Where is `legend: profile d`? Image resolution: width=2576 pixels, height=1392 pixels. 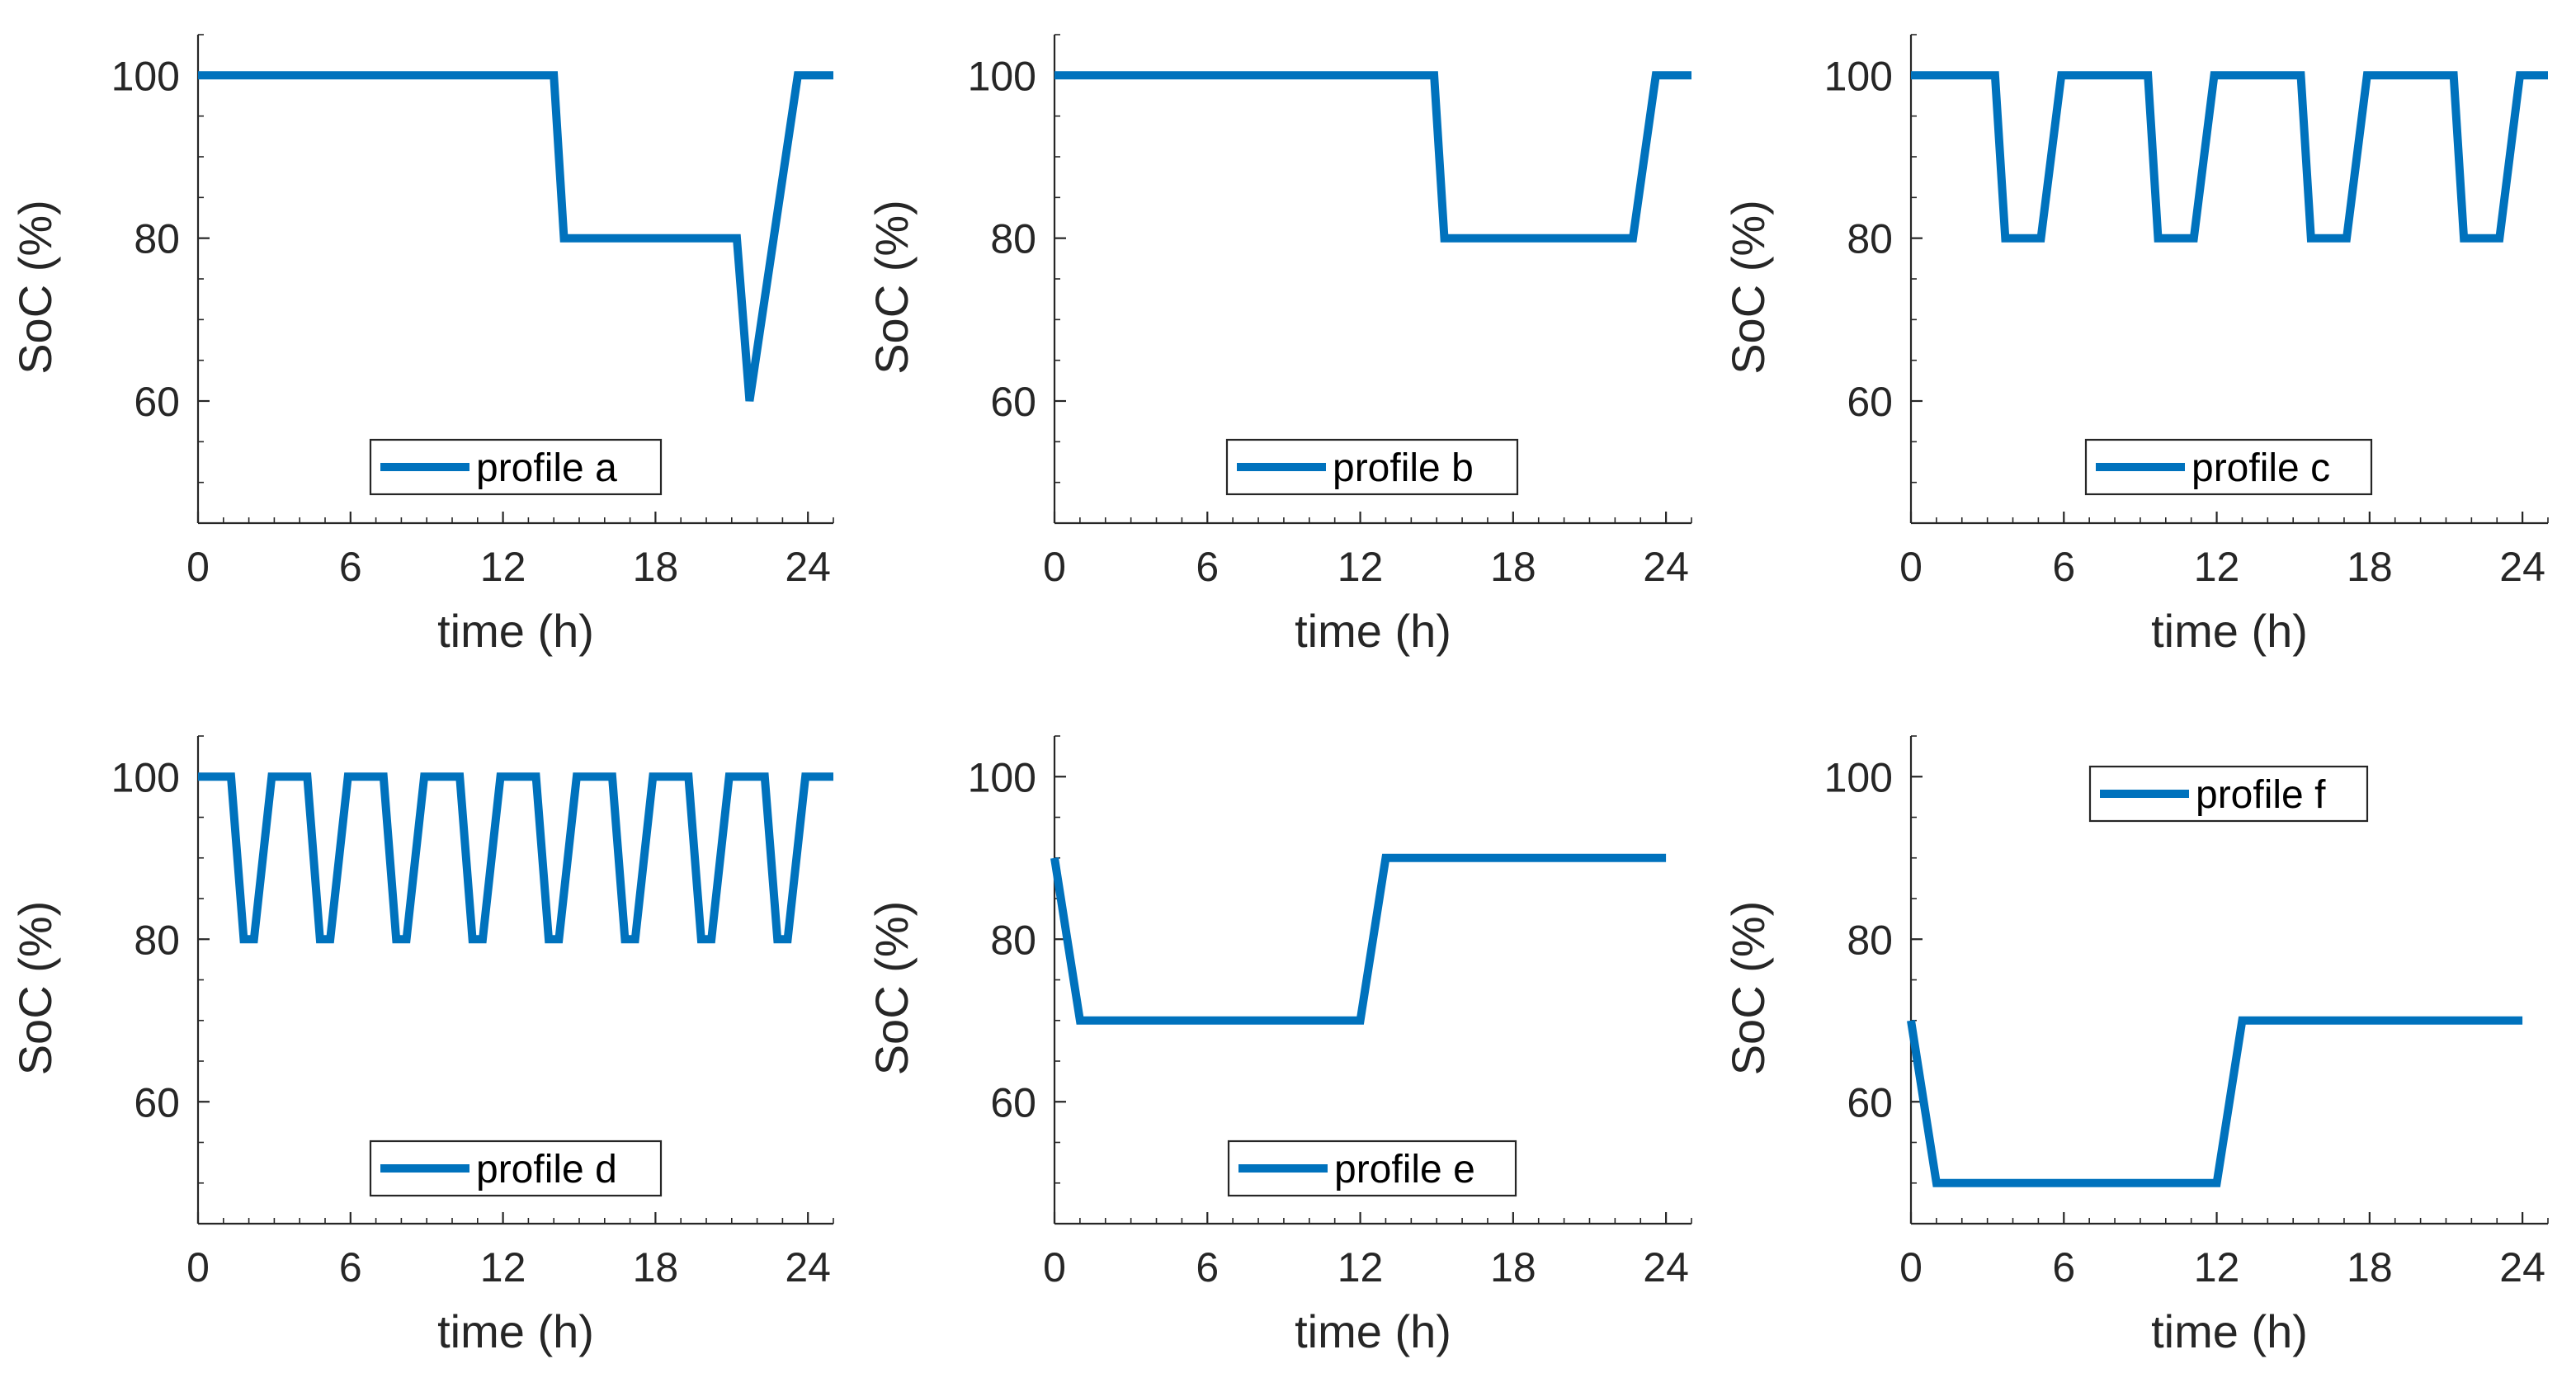 legend: profile d is located at coordinates (516, 1168).